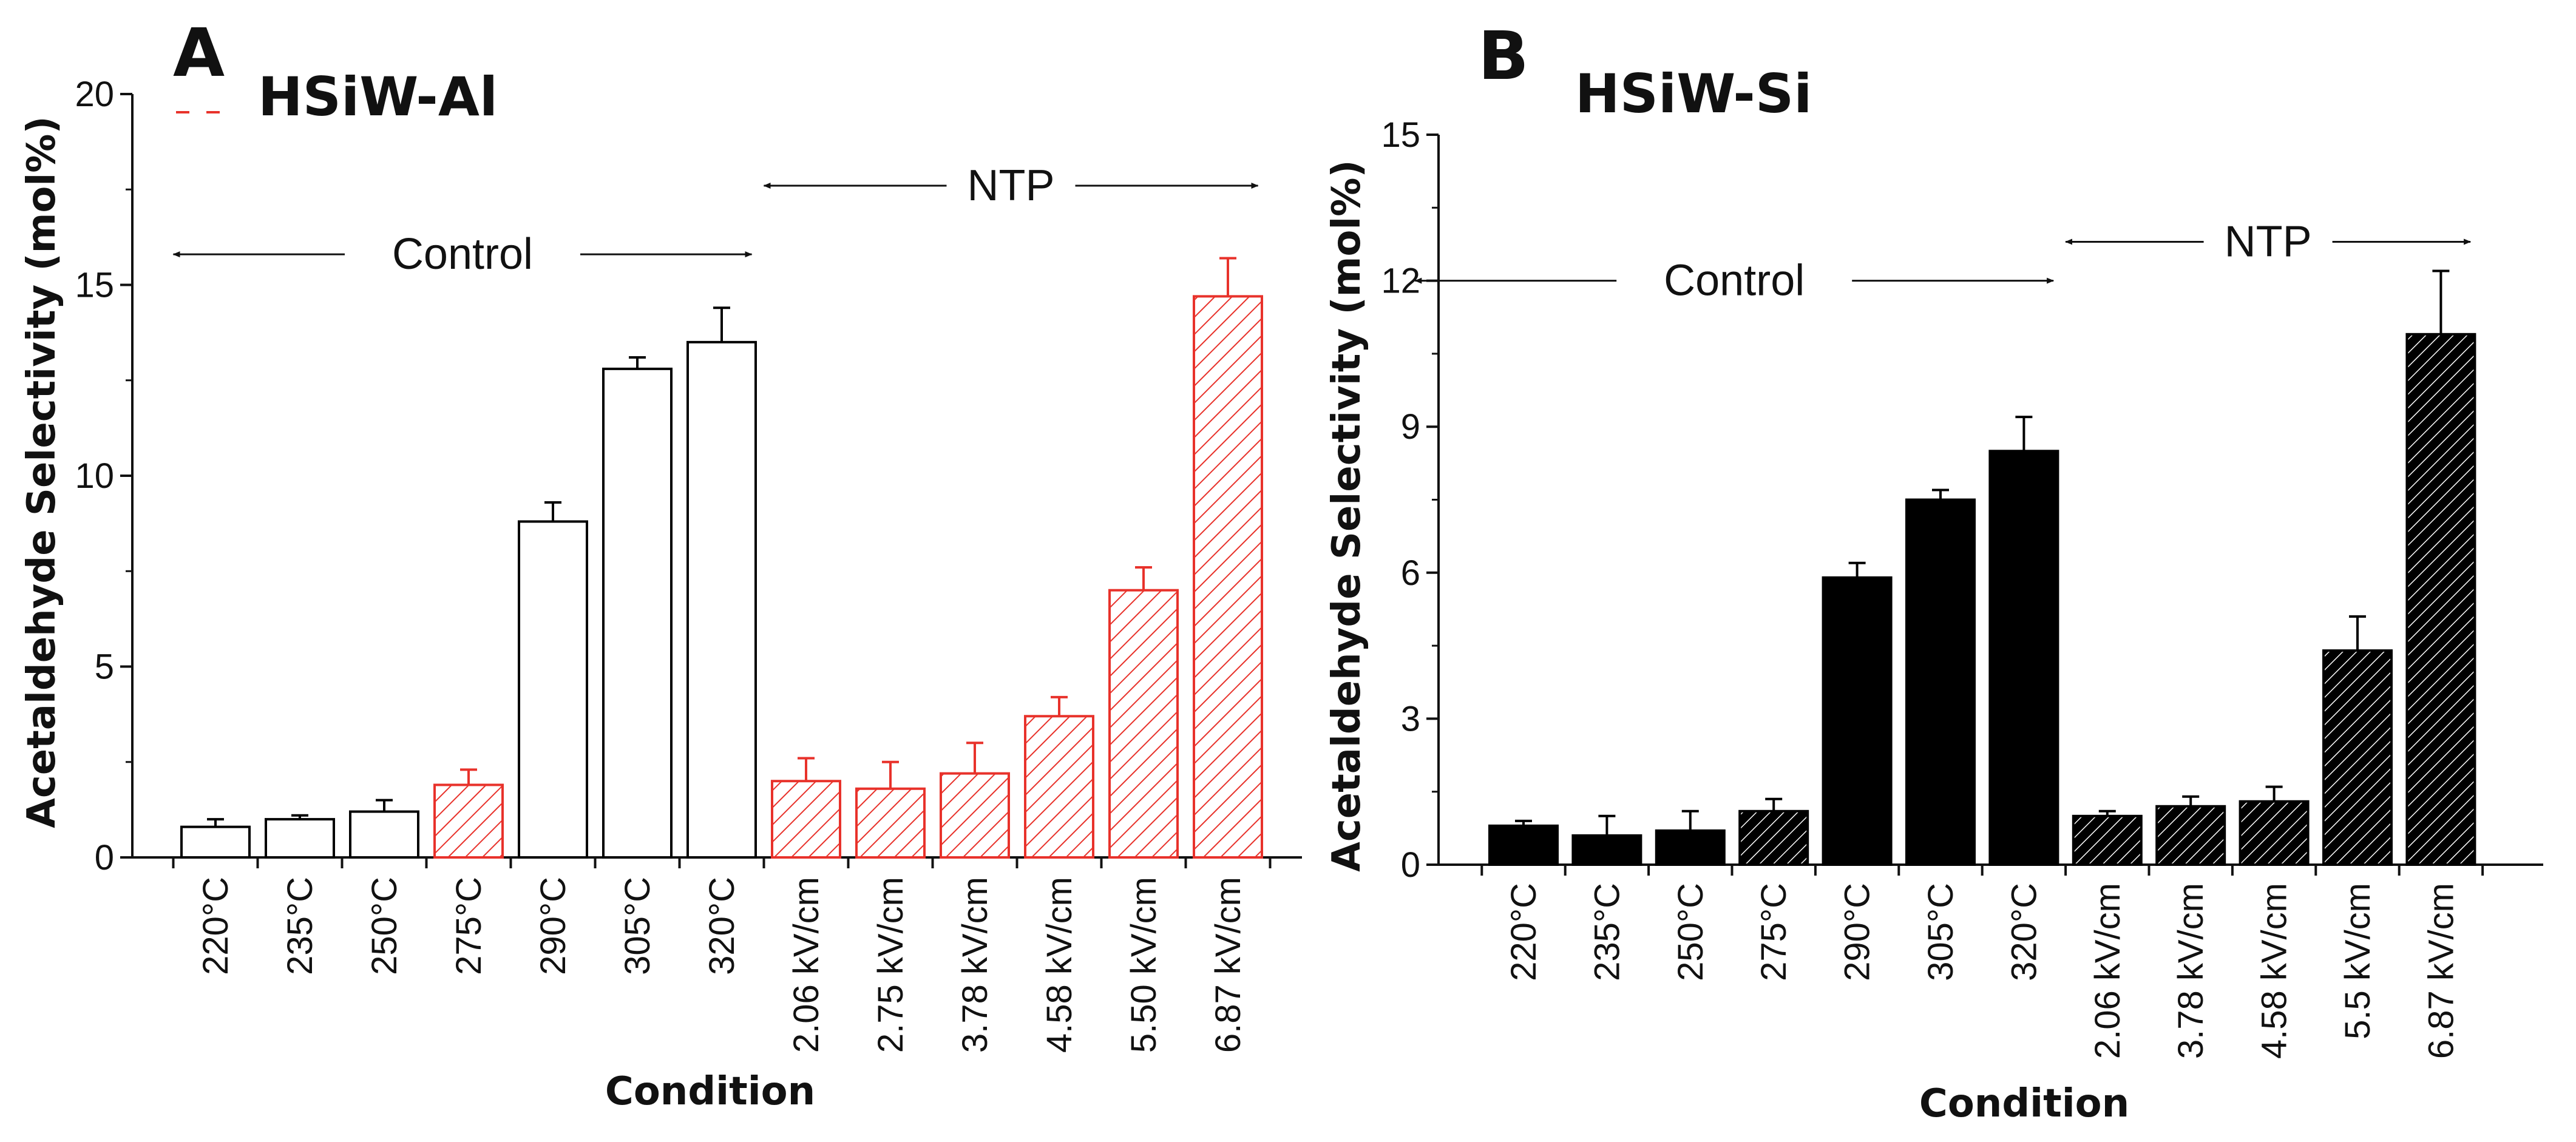  What do you see at coordinates (807, 965) in the screenshot?
I see `panel-a-x-tick-label: 2.06 kV/cm` at bounding box center [807, 965].